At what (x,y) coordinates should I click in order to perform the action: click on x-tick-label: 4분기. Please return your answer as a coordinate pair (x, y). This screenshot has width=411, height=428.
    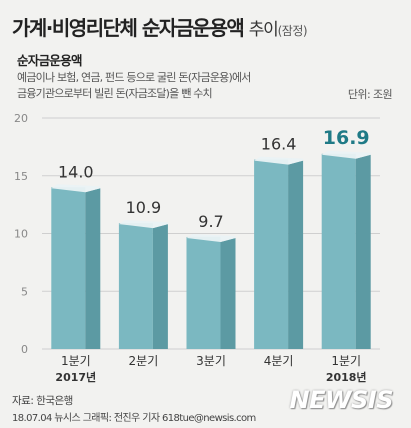
    Looking at the image, I should click on (279, 361).